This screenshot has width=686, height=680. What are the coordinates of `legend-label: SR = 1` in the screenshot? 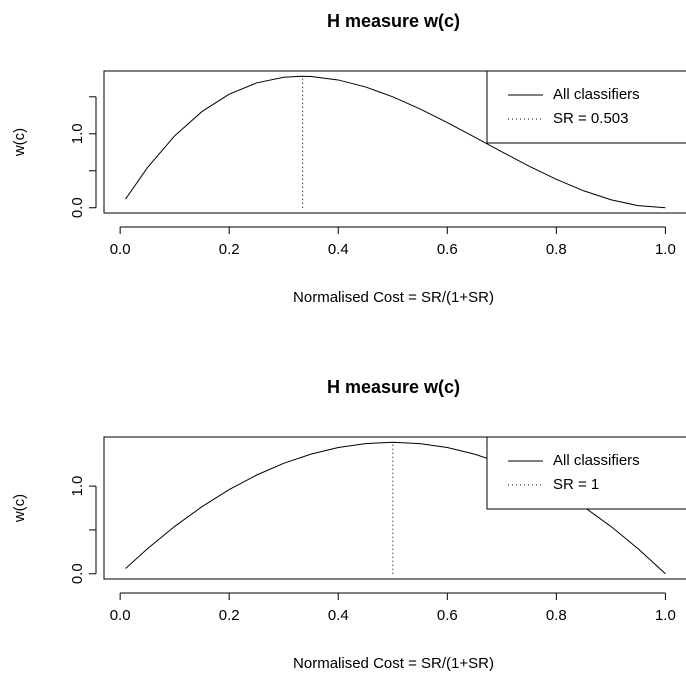 It's located at (576, 484).